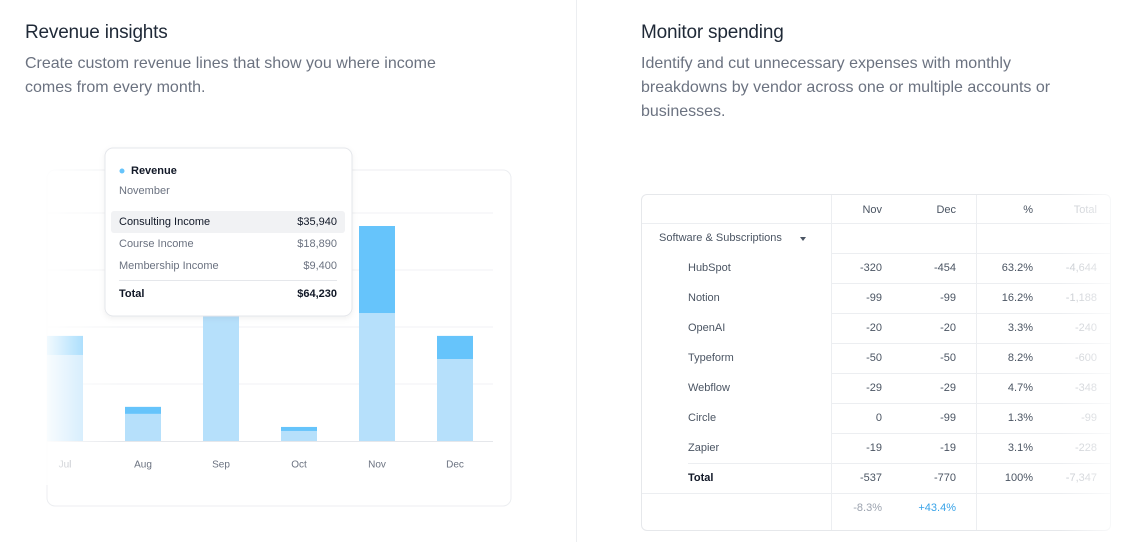 The height and width of the screenshot is (542, 1145). What do you see at coordinates (704, 298) in the screenshot?
I see `row-label: Notion` at bounding box center [704, 298].